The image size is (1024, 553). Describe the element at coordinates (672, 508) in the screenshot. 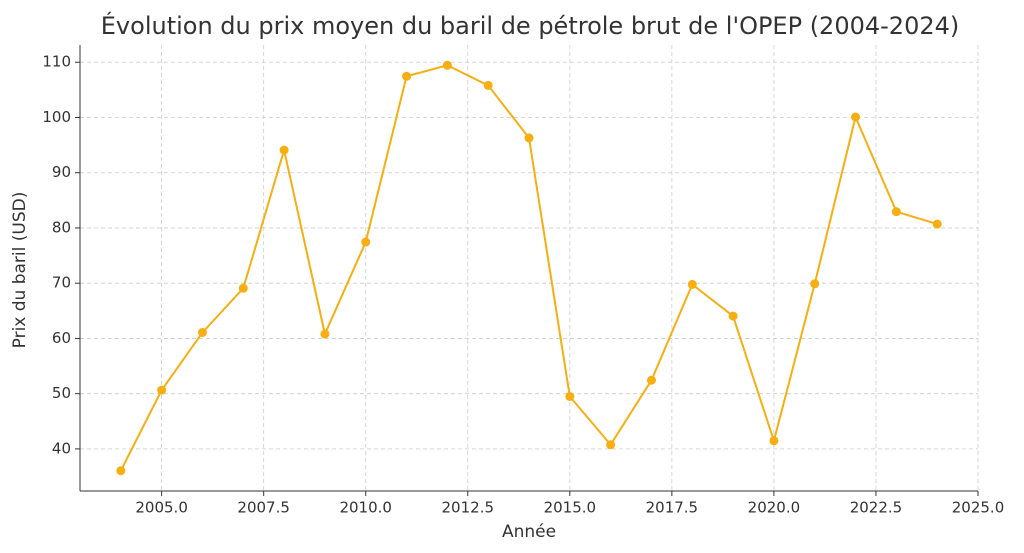

I see `x-tick-label: 2017.5` at that location.